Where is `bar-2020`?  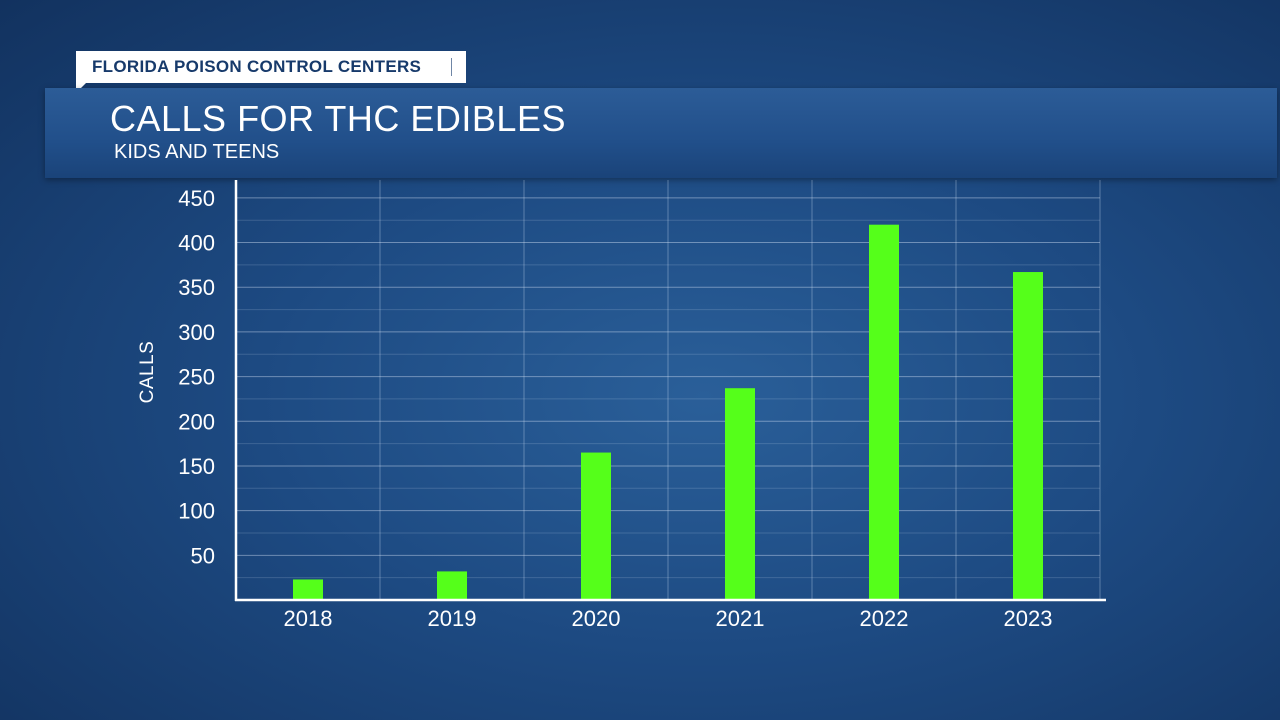
bar-2020 is located at coordinates (596, 526).